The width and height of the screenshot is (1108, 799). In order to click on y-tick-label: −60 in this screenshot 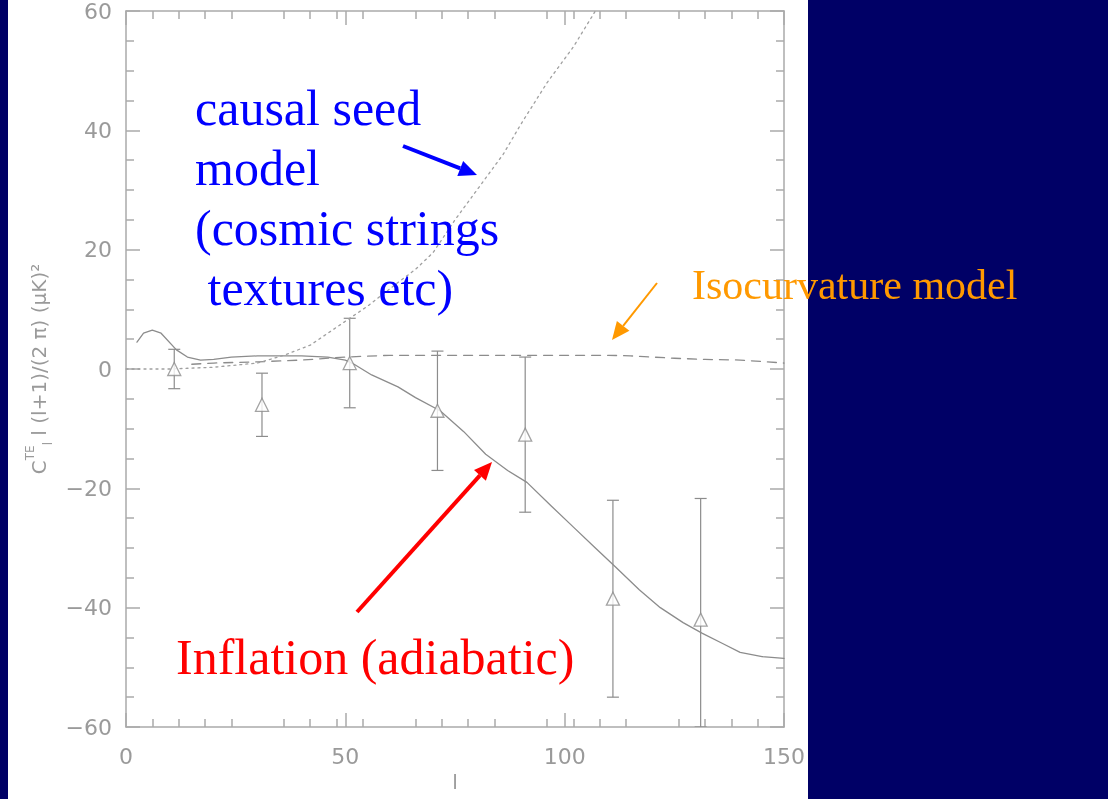, I will do `click(88, 727)`.